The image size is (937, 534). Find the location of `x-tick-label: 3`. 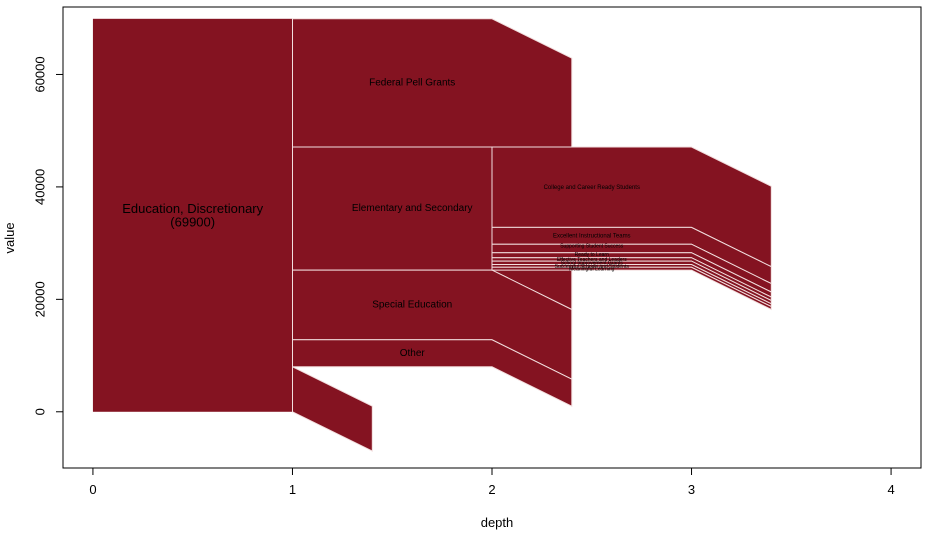

x-tick-label: 3 is located at coordinates (691, 489).